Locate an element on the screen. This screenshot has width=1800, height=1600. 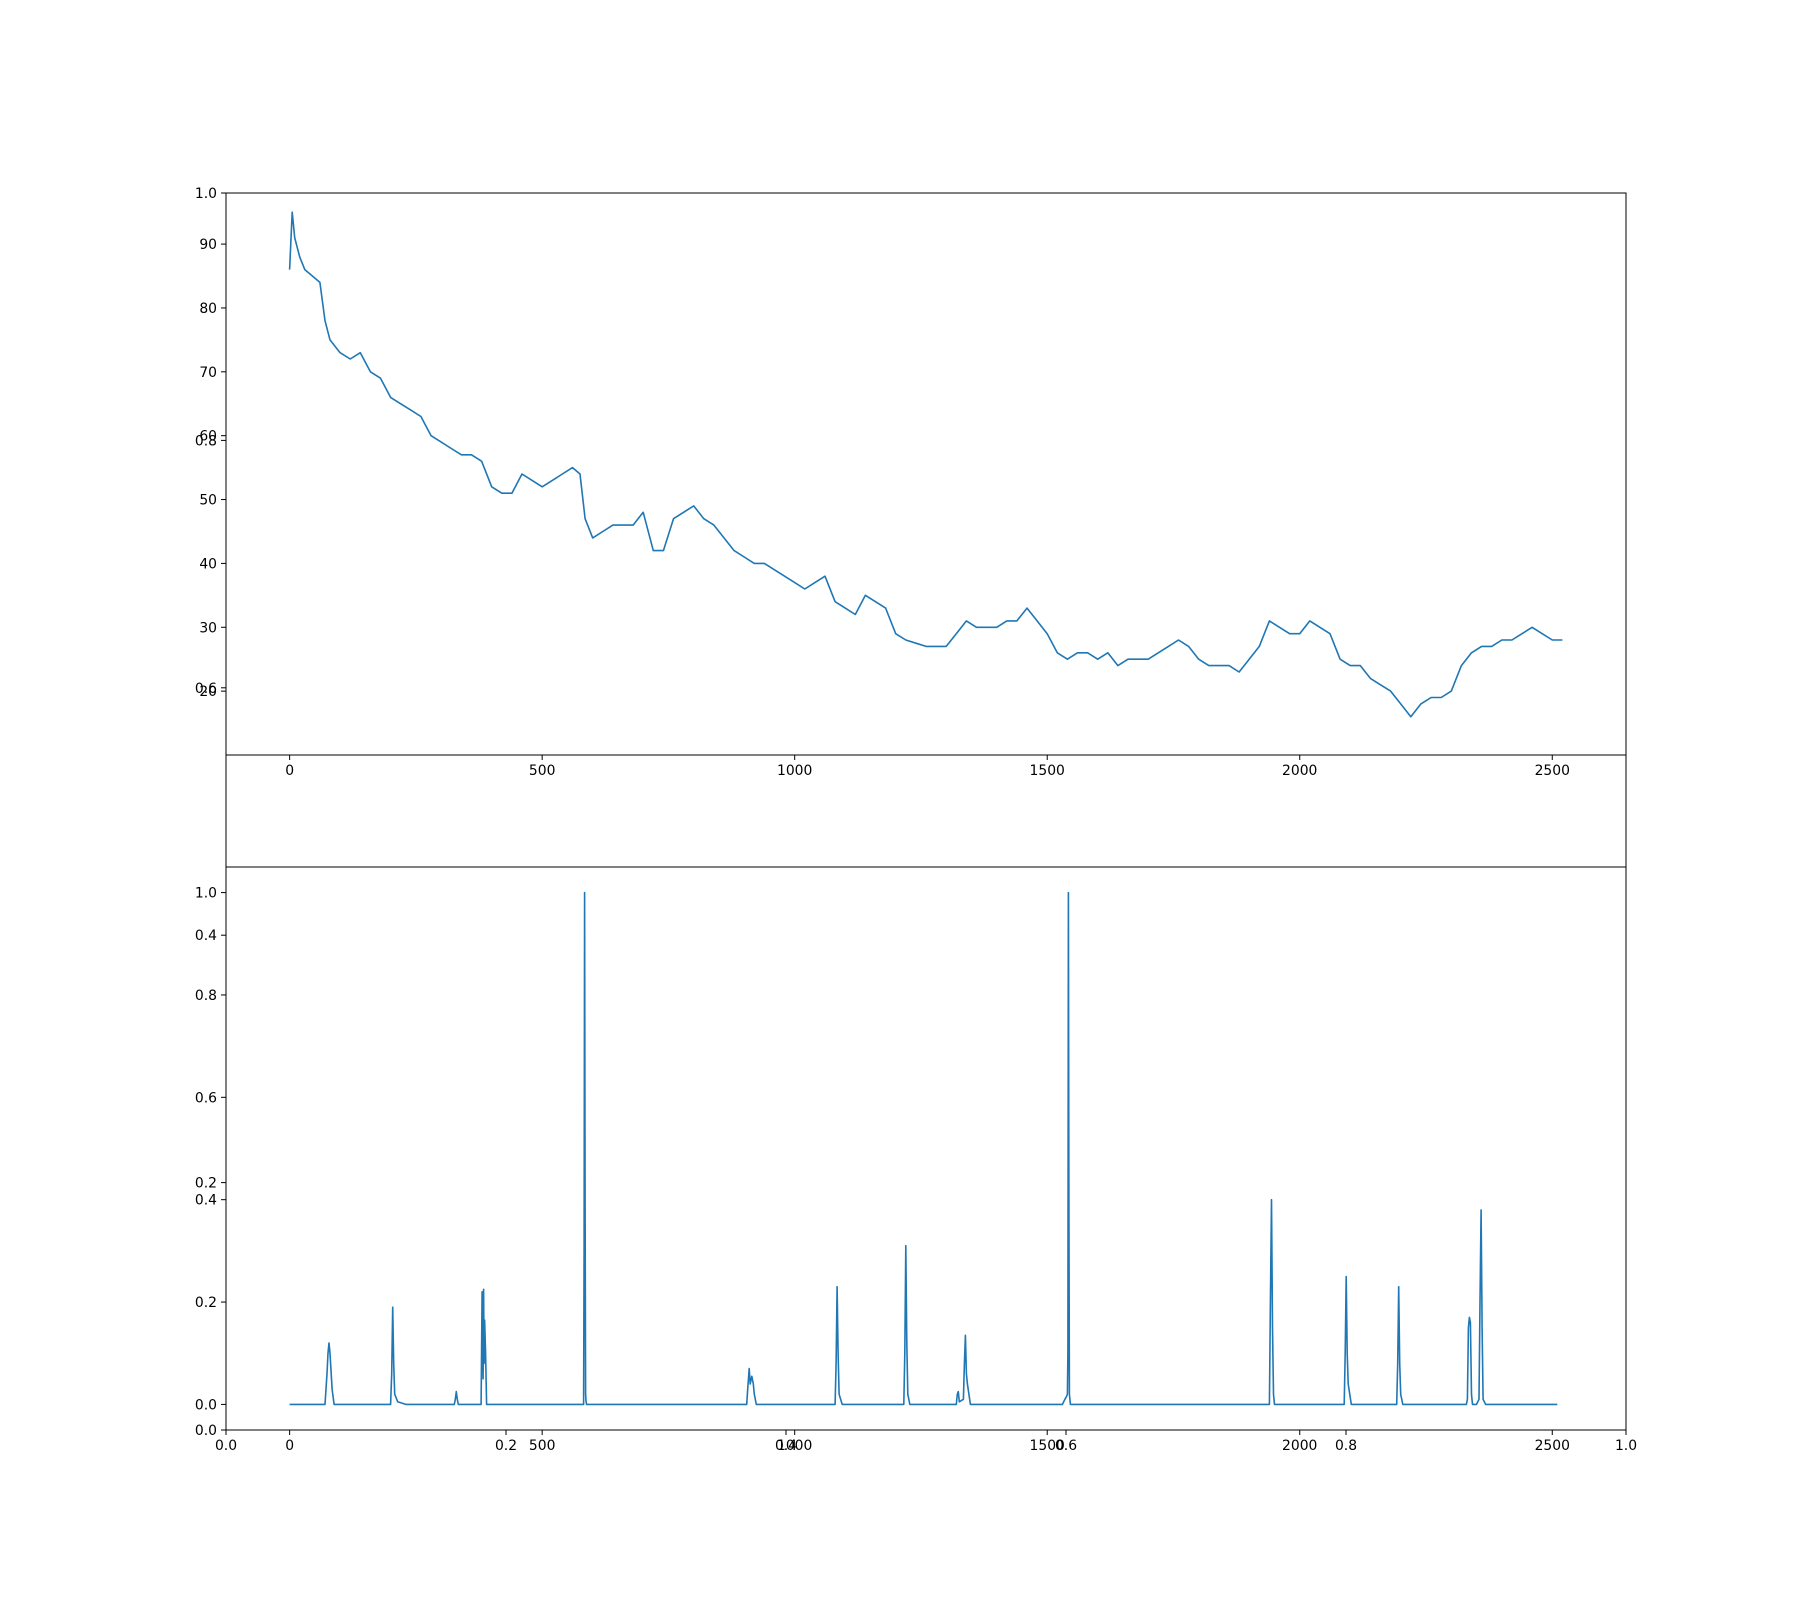
overlay-y-tick-label: 0.0 is located at coordinates (206, 1431).